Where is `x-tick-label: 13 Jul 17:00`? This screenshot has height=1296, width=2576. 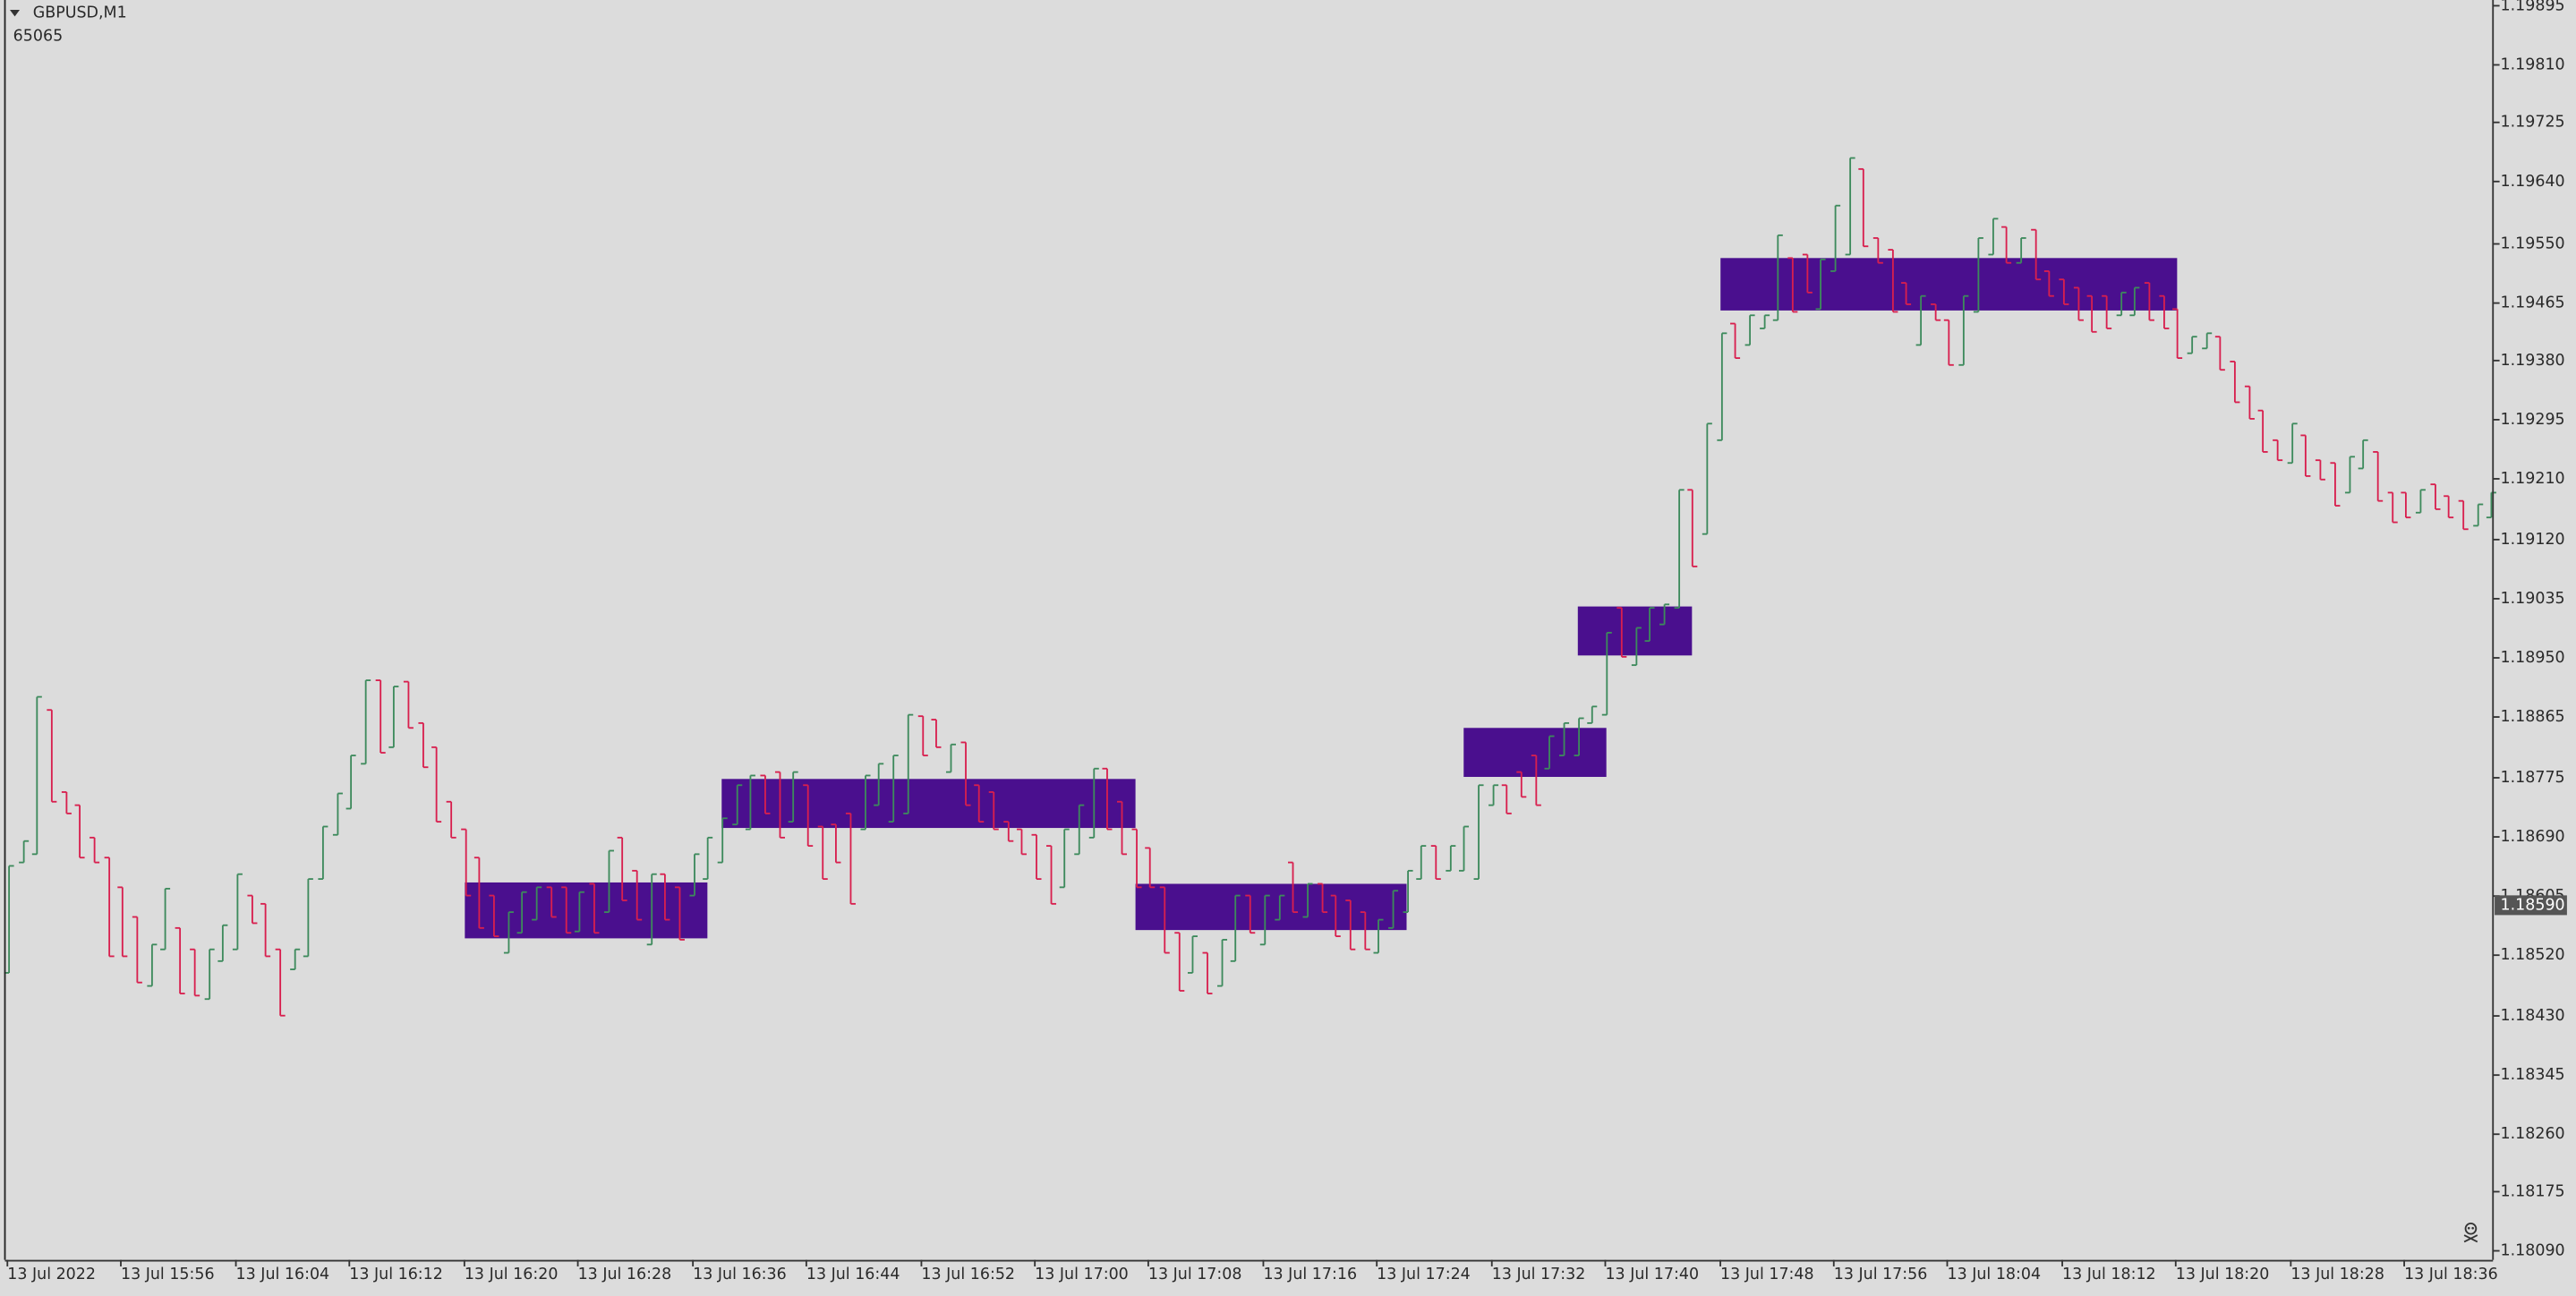 x-tick-label: 13 Jul 17:00 is located at coordinates (1082, 1274).